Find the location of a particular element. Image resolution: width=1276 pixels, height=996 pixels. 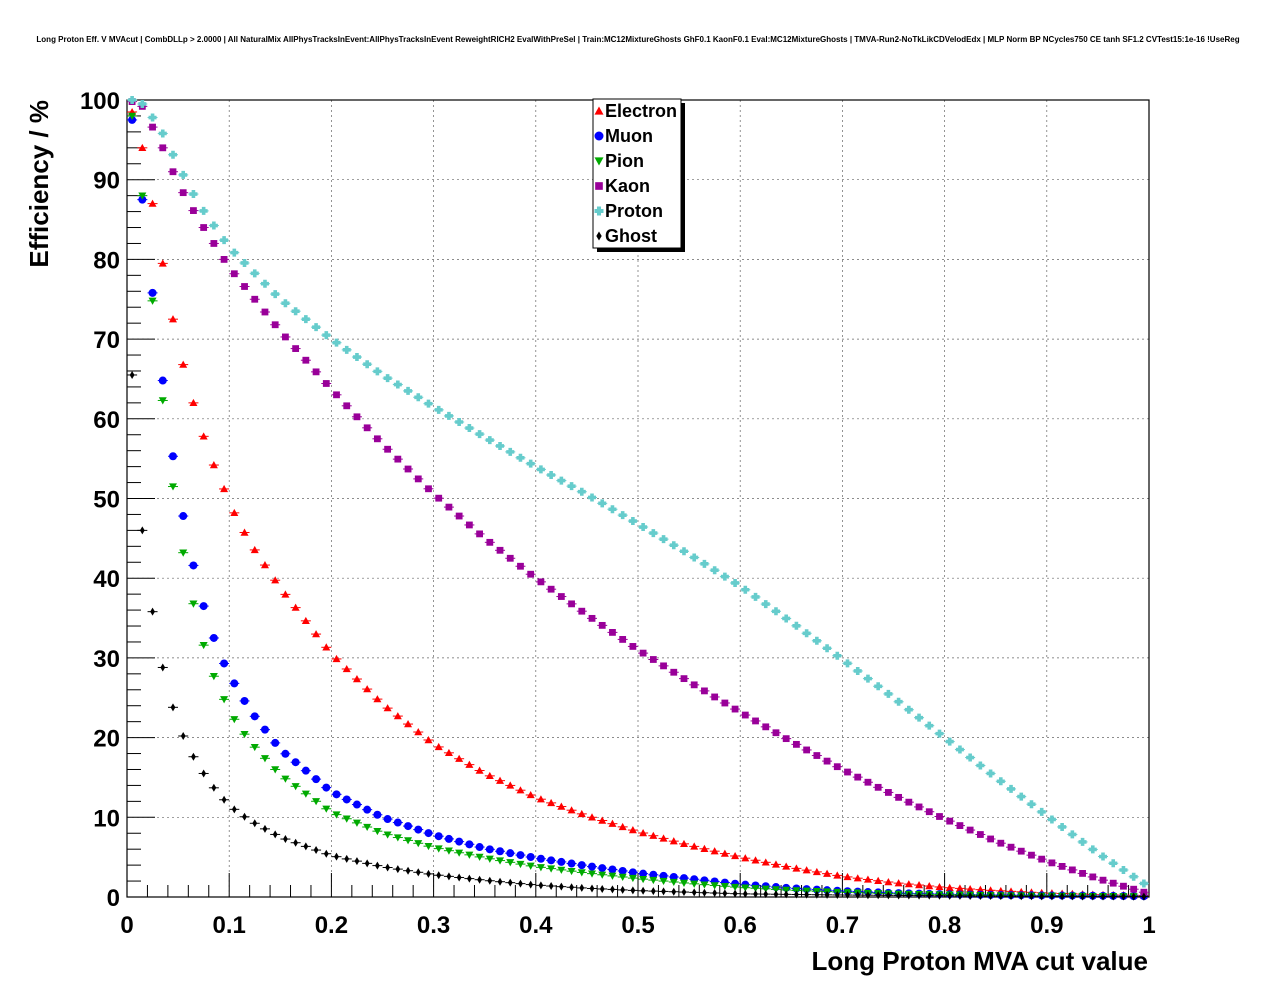

legend-entry-pion: Pion is located at coordinates (624, 161).